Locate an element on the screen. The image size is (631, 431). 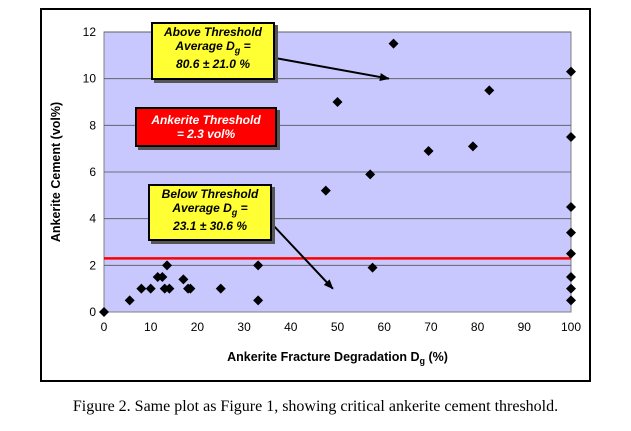
x-tick-label: 70 is located at coordinates (431, 327).